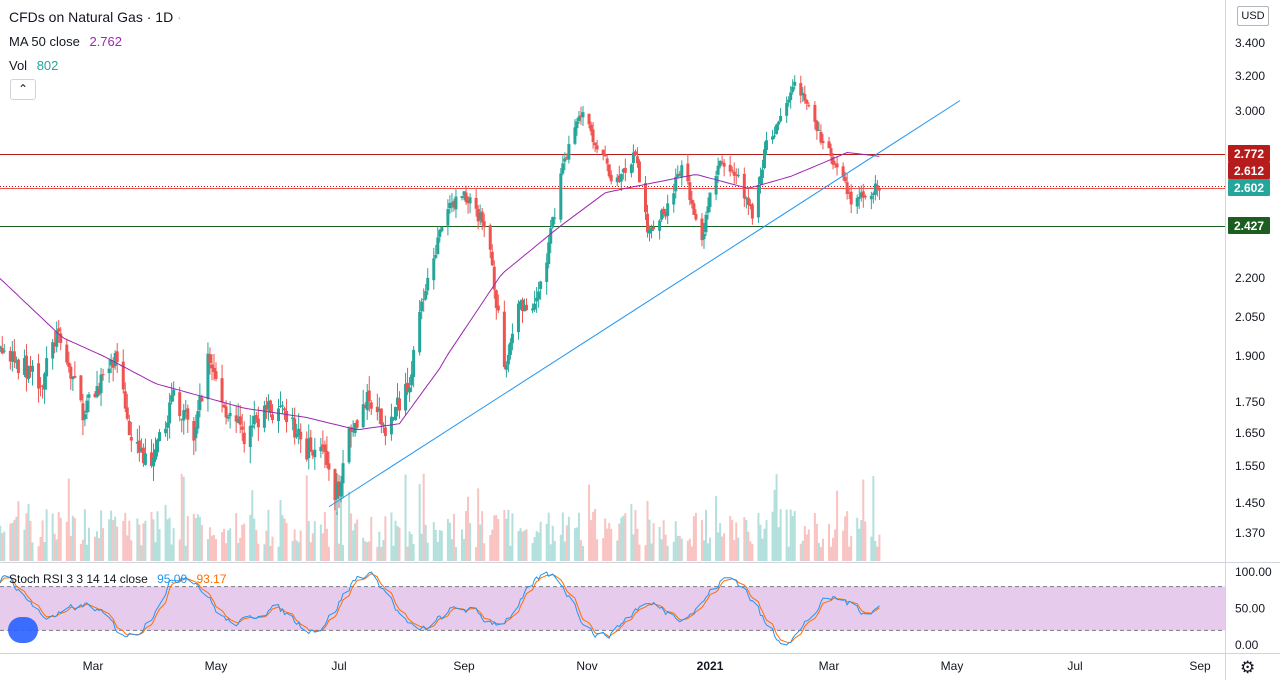 The width and height of the screenshot is (1280, 680). What do you see at coordinates (829, 666) in the screenshot?
I see `time-tick-label: Mar` at bounding box center [829, 666].